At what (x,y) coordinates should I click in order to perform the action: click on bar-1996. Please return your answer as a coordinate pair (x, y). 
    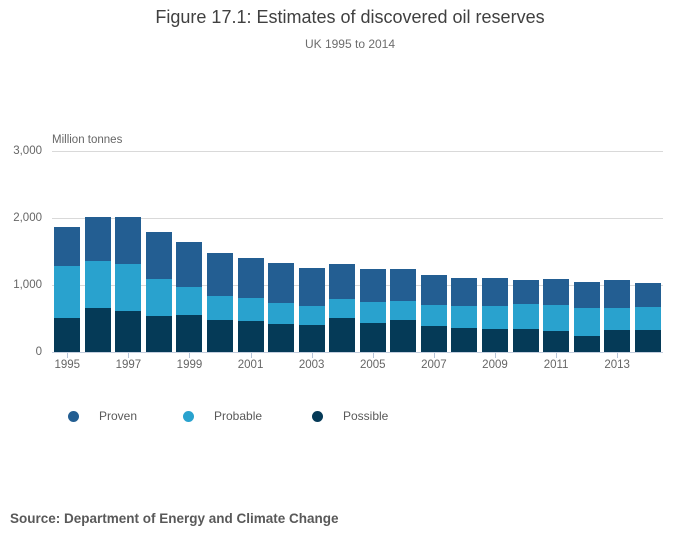
    Looking at the image, I should click on (97, 284).